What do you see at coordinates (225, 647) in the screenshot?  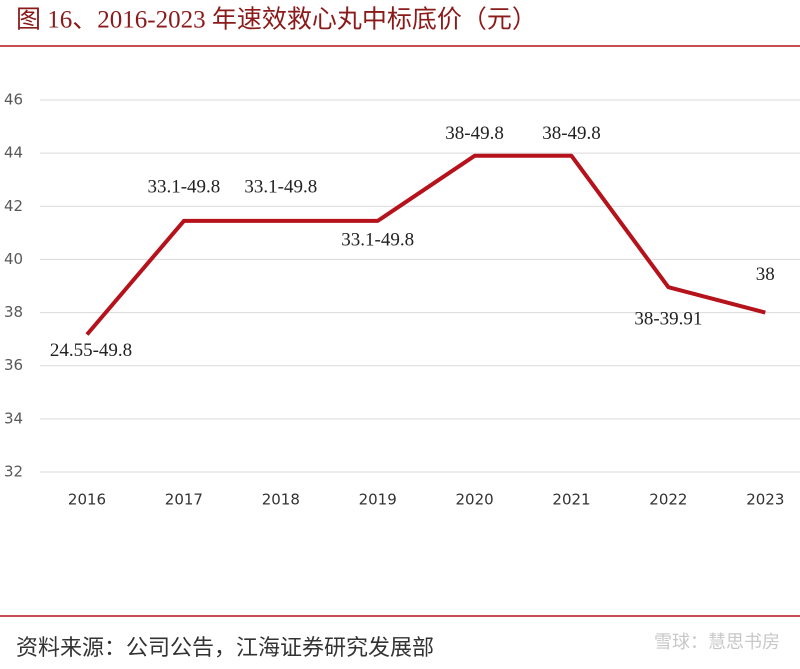 I see `source-note: 资料来源：公司公告，江海证券研究发展部` at bounding box center [225, 647].